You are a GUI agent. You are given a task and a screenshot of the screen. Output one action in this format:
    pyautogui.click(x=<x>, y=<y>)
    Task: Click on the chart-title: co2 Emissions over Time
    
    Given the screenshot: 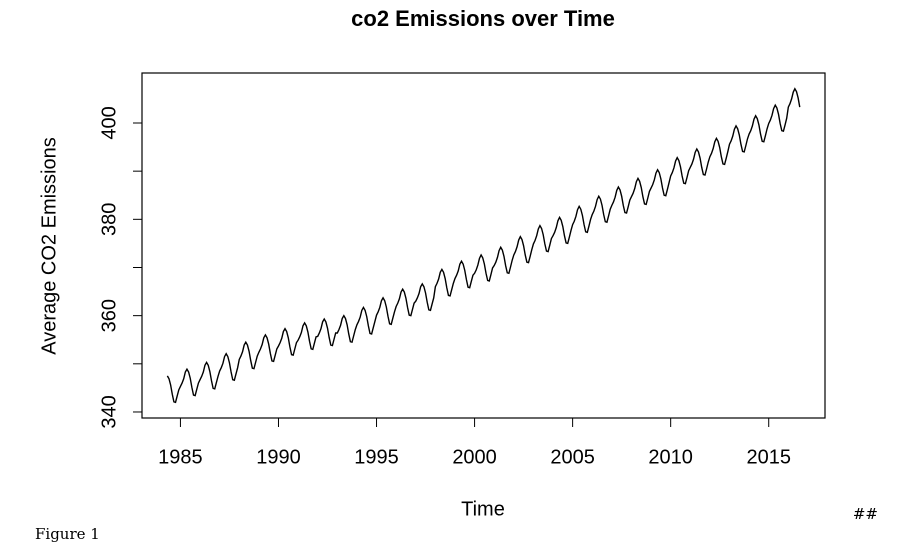 What is the action you would take?
    pyautogui.click(x=483, y=18)
    